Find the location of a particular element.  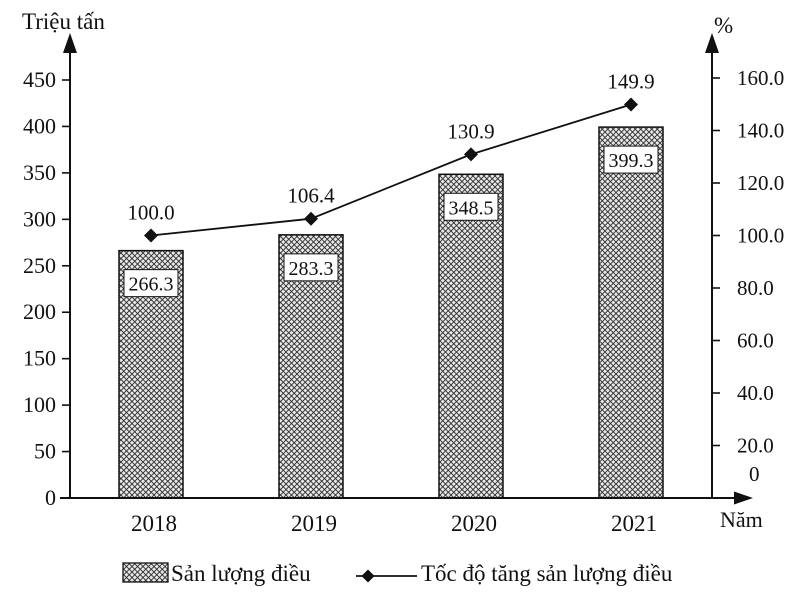

right-axis-tick-label: 20.0 is located at coordinates (755, 446).